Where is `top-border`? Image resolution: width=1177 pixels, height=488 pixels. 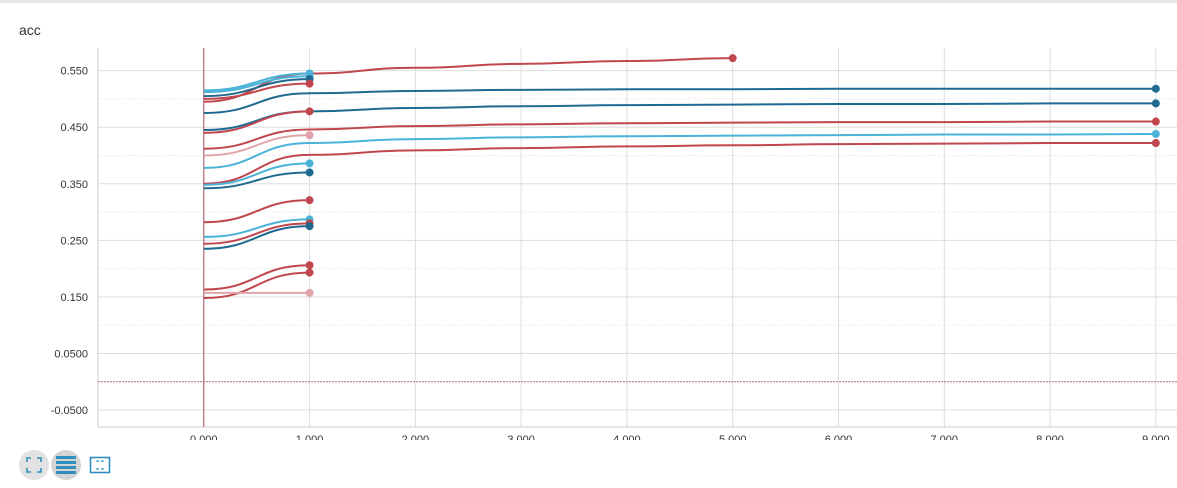
top-border is located at coordinates (588, 1).